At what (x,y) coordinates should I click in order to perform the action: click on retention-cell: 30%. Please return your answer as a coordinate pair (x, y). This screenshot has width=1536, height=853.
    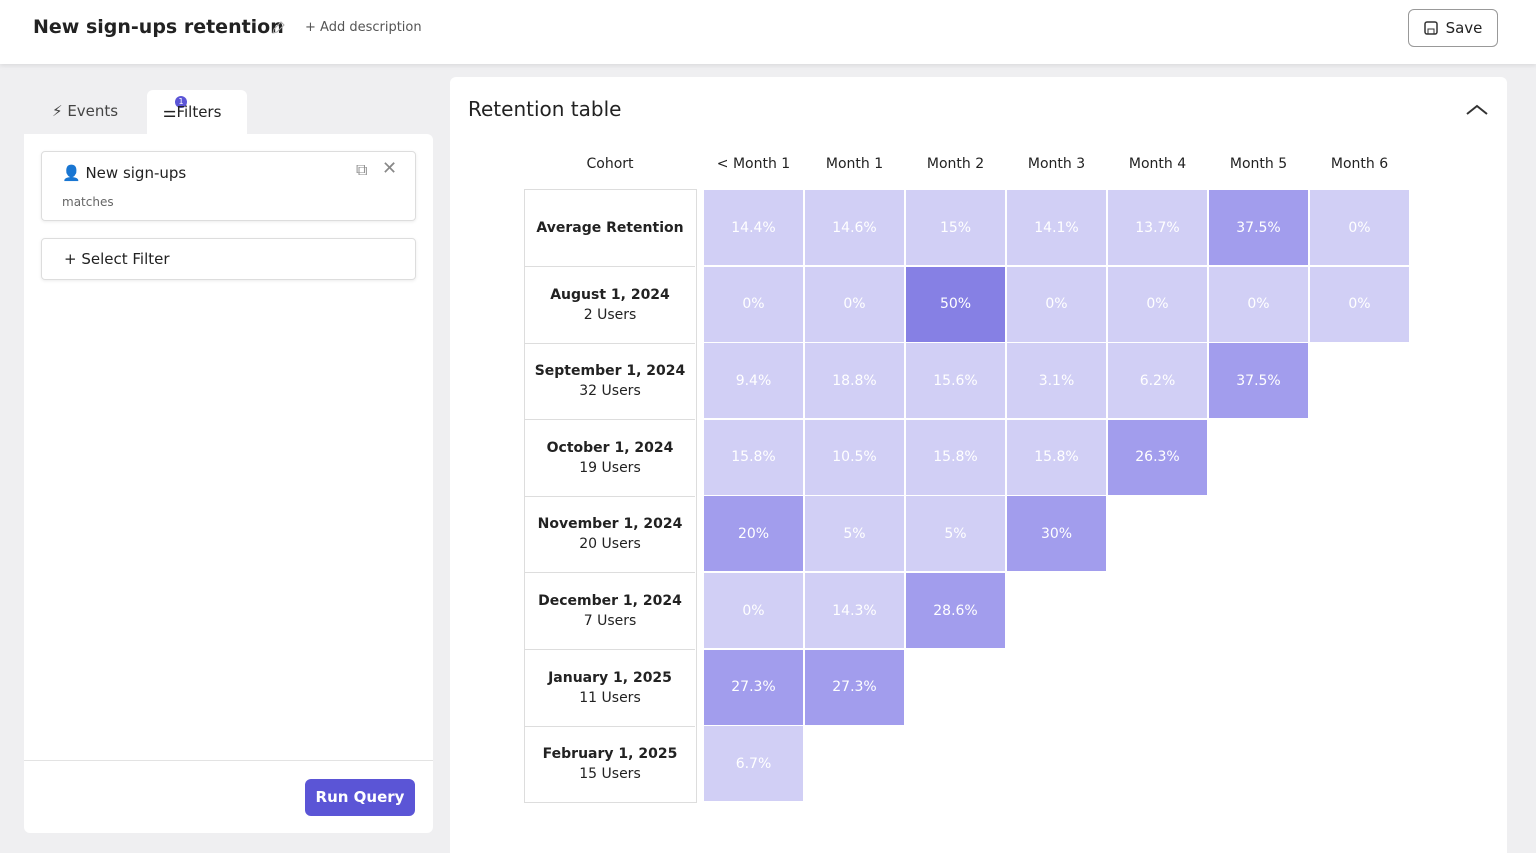
    Looking at the image, I should click on (1056, 534).